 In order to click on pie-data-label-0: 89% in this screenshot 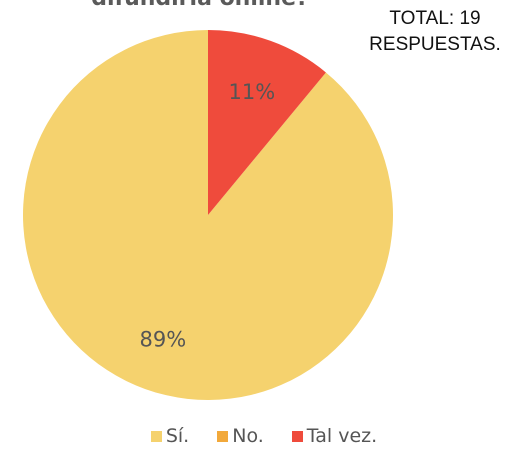, I will do `click(163, 339)`.